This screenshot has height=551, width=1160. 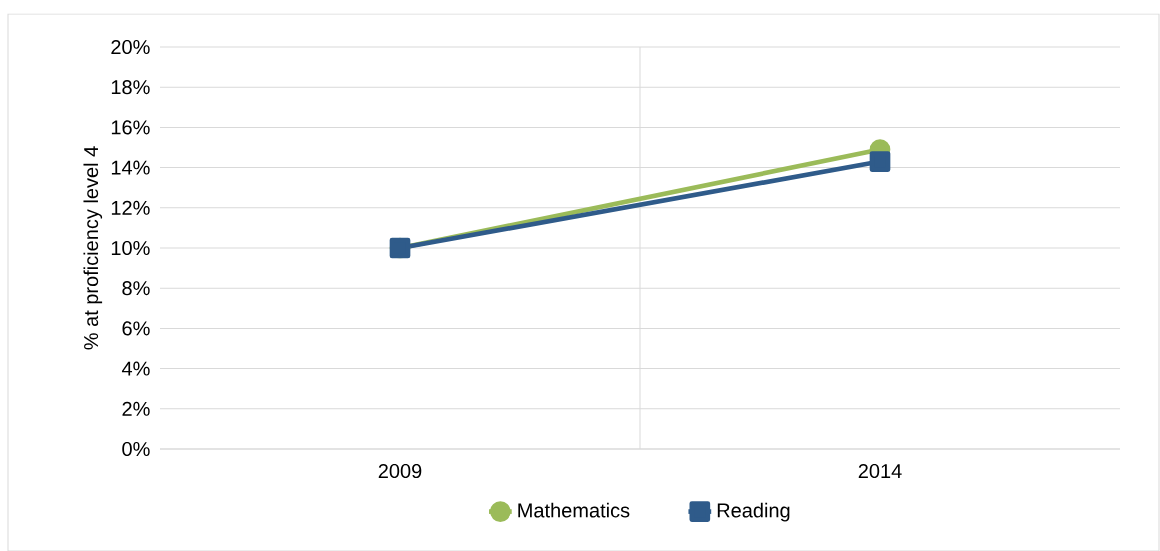 I want to click on y-tick-label: 4%, so click(x=135, y=368).